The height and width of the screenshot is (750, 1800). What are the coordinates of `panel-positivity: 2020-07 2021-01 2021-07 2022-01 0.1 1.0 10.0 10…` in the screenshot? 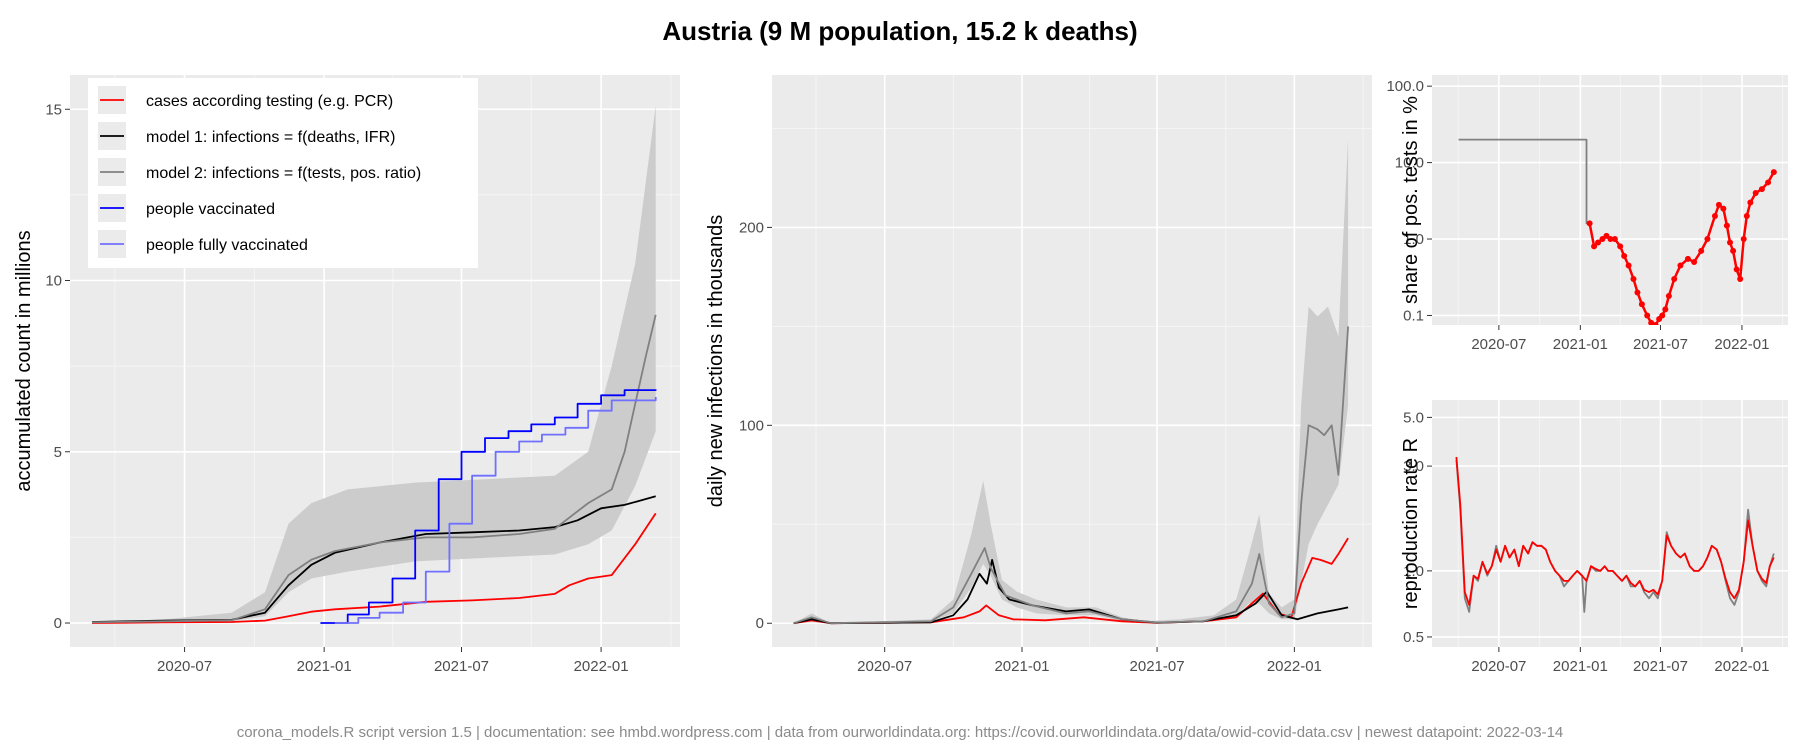 It's located at (1587, 214).